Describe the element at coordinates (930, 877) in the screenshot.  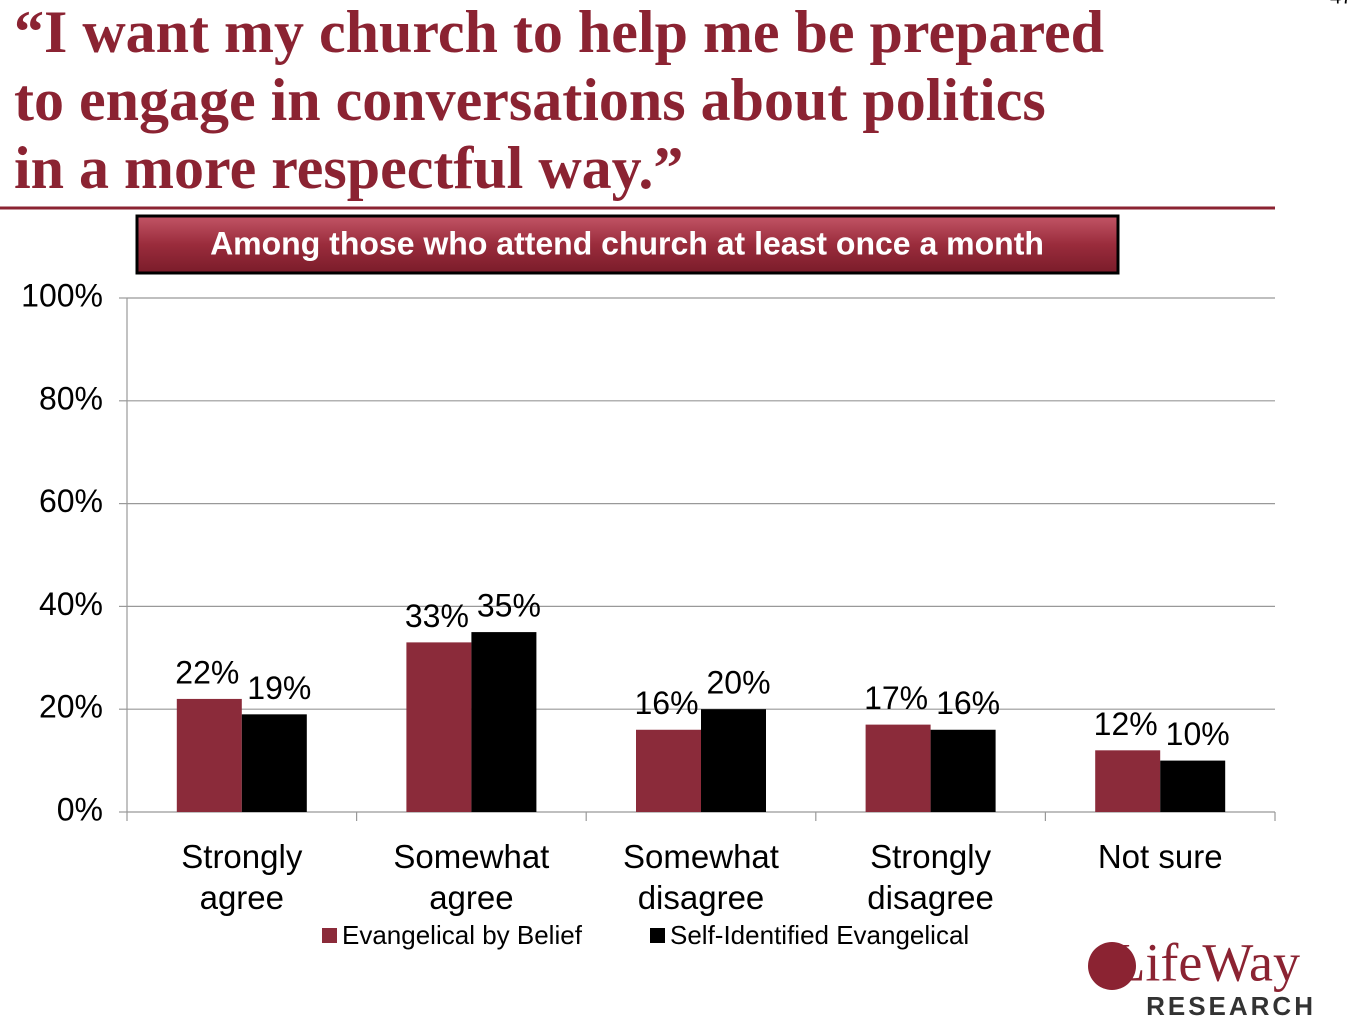
I see `x-tick-label: Strongly disagree` at that location.